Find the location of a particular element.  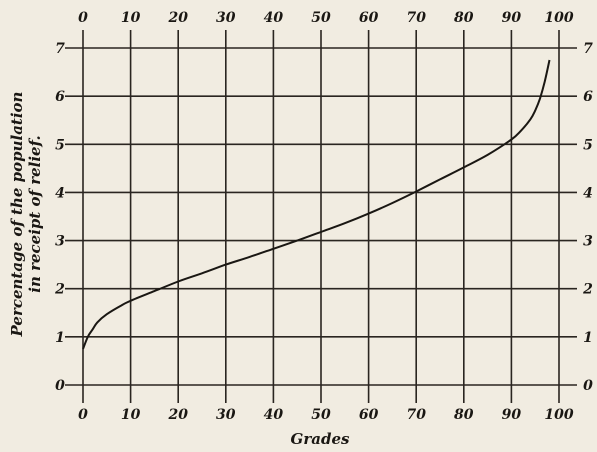

y-tick-left-6: 6 is located at coordinates (60, 97).